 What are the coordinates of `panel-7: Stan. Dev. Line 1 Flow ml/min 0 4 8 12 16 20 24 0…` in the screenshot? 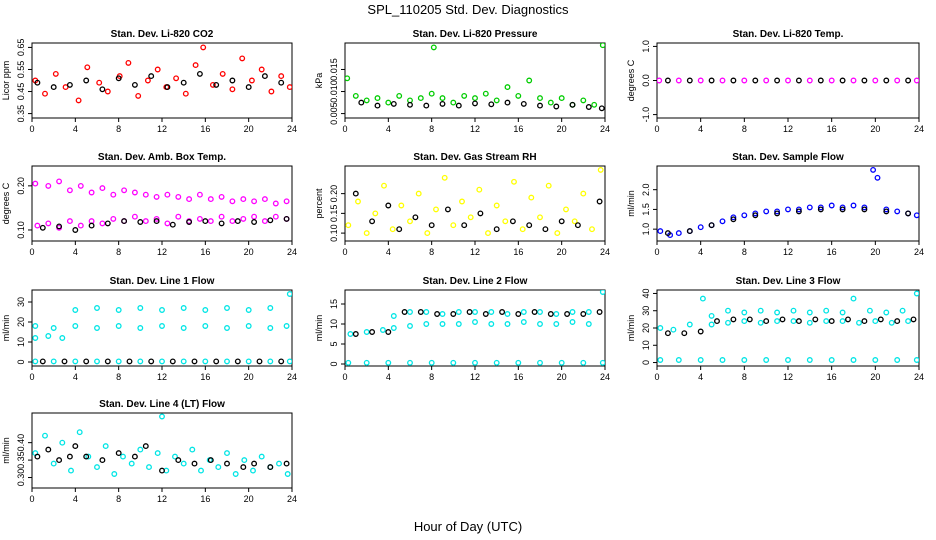 It's located at (149, 329).